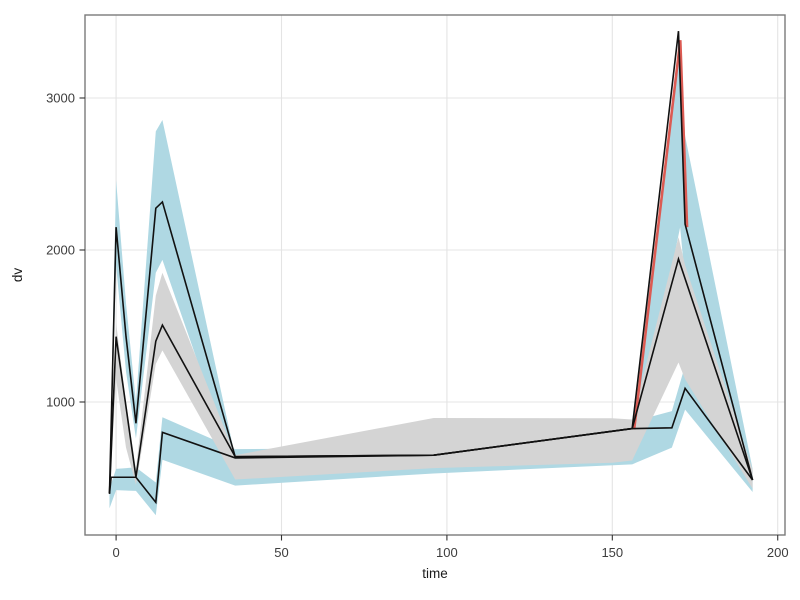 This screenshot has height=600, width=800. I want to click on red-reference-line, so click(660, 235).